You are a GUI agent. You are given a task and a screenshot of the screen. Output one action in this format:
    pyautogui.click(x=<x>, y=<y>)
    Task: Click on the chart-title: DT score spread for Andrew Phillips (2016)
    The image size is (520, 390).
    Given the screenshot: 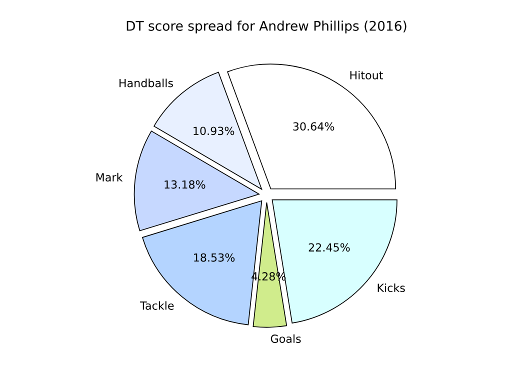 What is the action you would take?
    pyautogui.click(x=266, y=27)
    